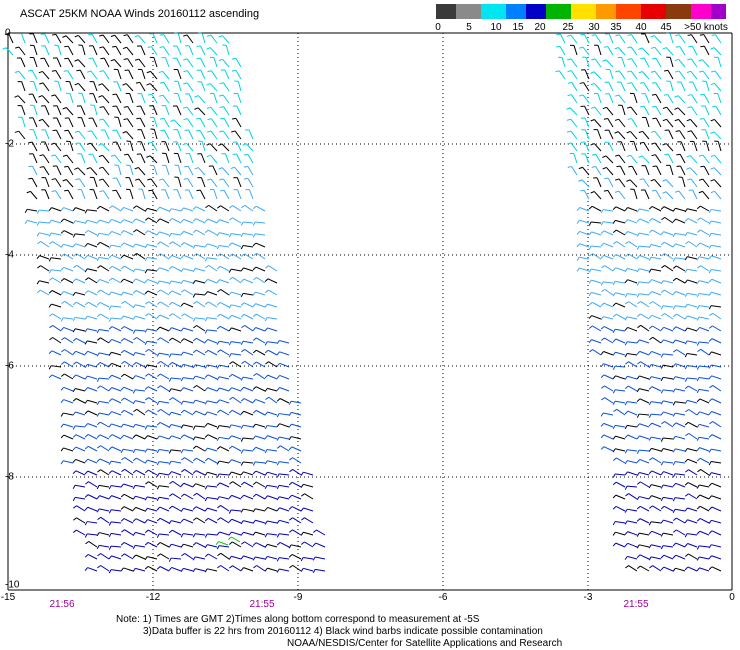  What do you see at coordinates (641, 27) in the screenshot?
I see `scale-label: 40` at bounding box center [641, 27].